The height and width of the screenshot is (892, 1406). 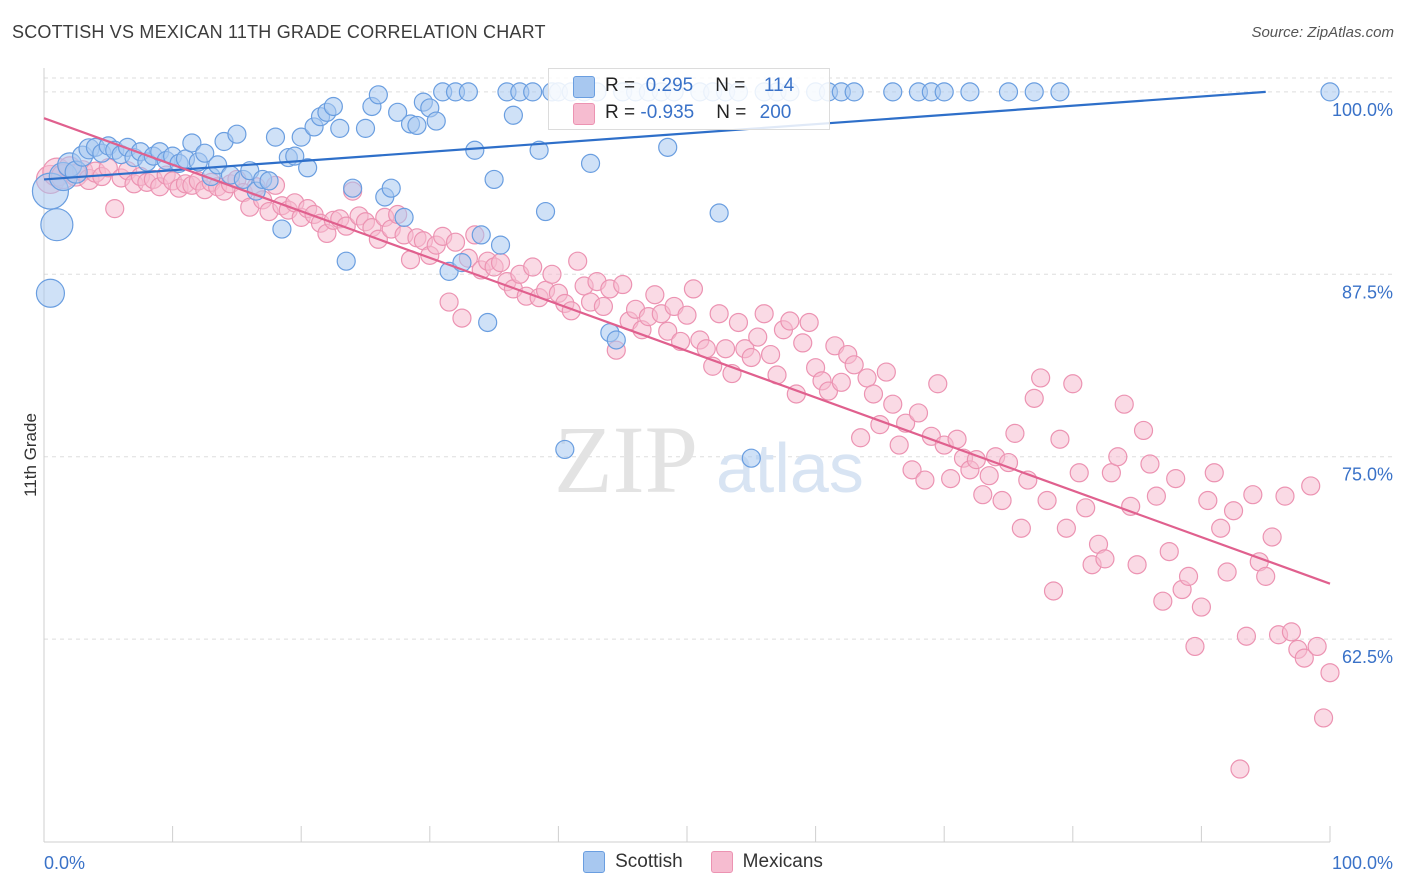 What do you see at coordinates (721, 862) in the screenshot?
I see `legend-swatch-mexicans` at bounding box center [721, 862].